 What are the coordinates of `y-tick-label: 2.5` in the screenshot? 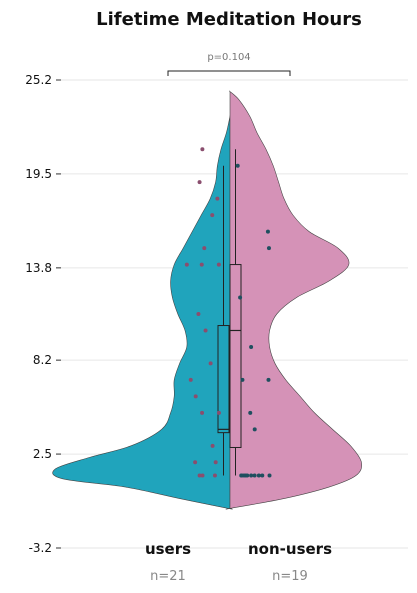 It's located at (42, 454).